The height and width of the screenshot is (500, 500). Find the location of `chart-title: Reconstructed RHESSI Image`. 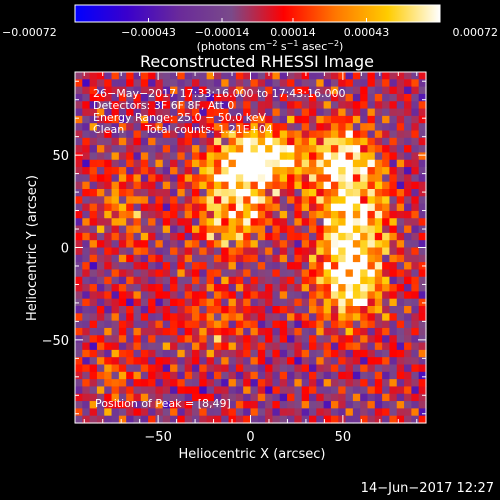

chart-title: Reconstructed RHESSI Image is located at coordinates (257, 61).